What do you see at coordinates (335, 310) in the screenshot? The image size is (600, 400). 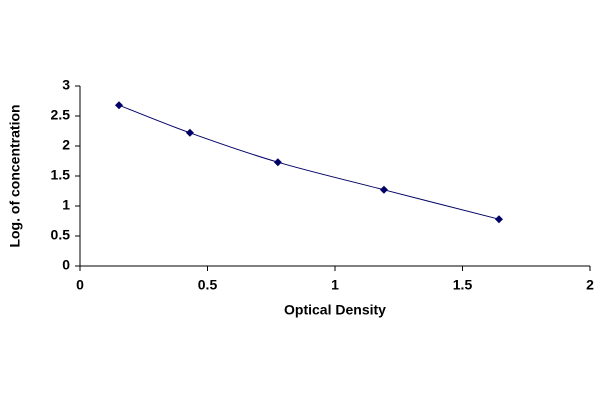 I see `x-axis-label: Optical Density` at bounding box center [335, 310].